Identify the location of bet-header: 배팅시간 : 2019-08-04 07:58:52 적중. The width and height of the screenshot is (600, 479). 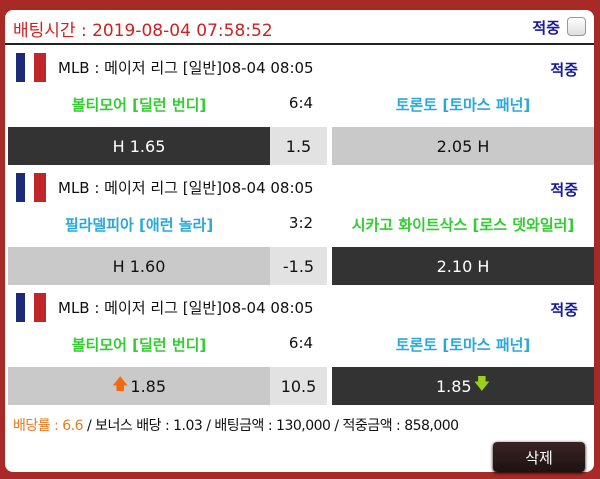
(299, 27).